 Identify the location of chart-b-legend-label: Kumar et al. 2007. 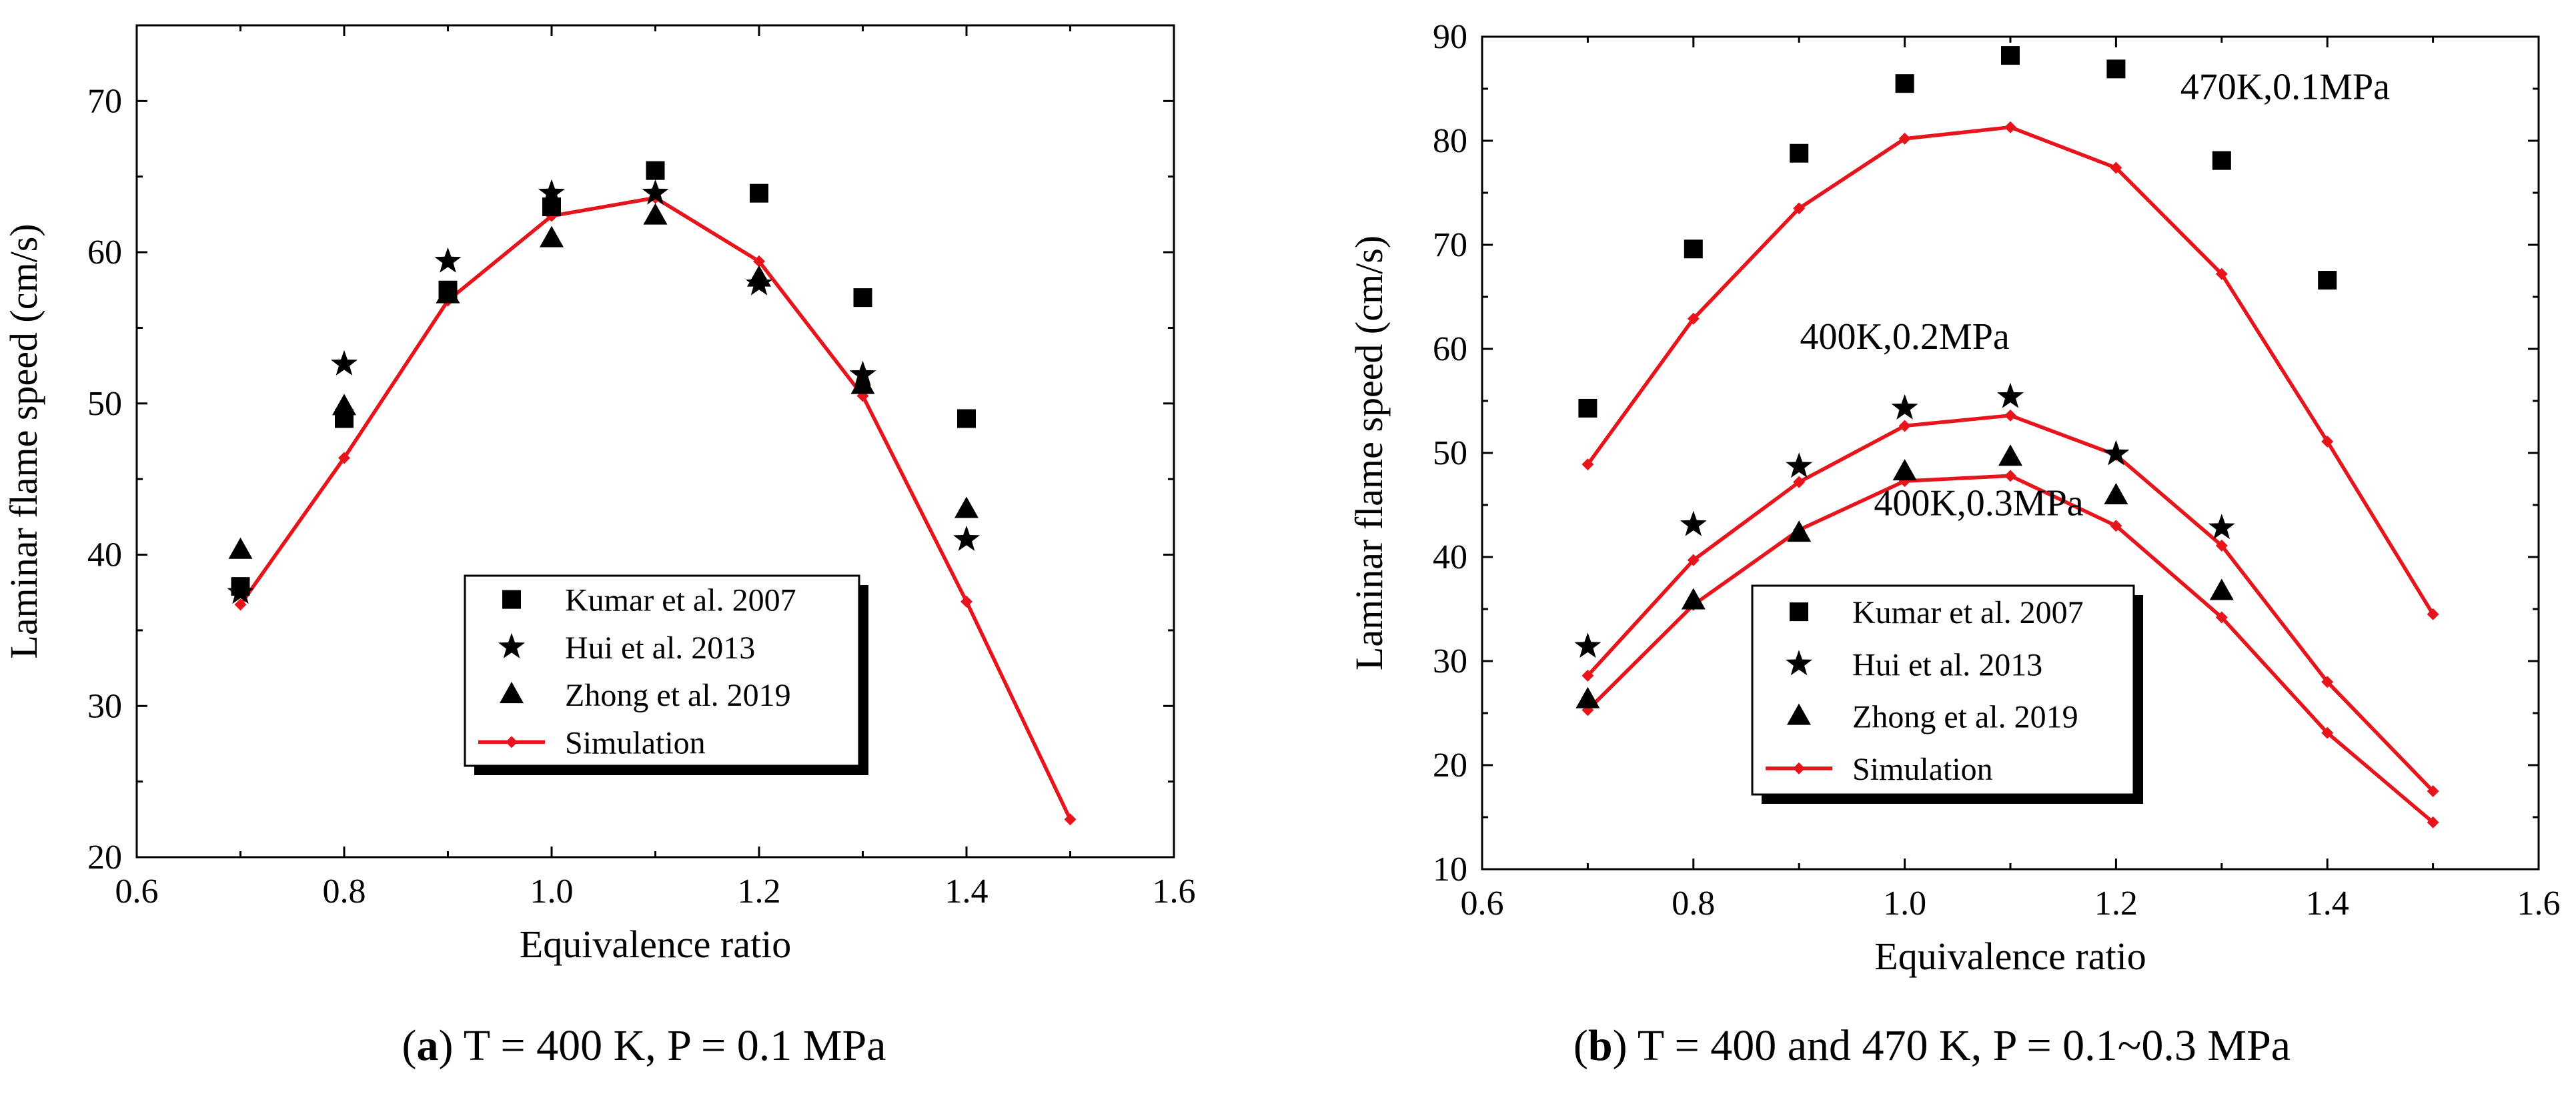
(1968, 612).